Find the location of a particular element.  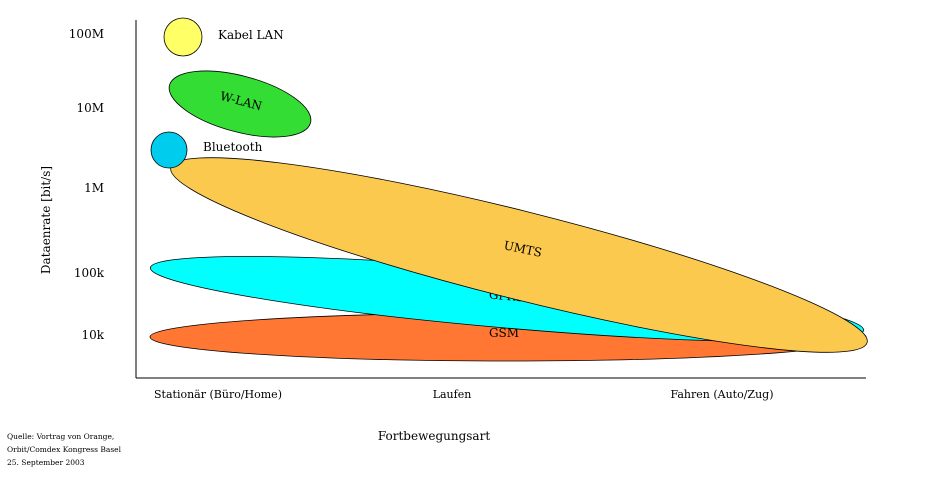

y-axis-title: Dataenrate [bit/s] is located at coordinates (46, 220).